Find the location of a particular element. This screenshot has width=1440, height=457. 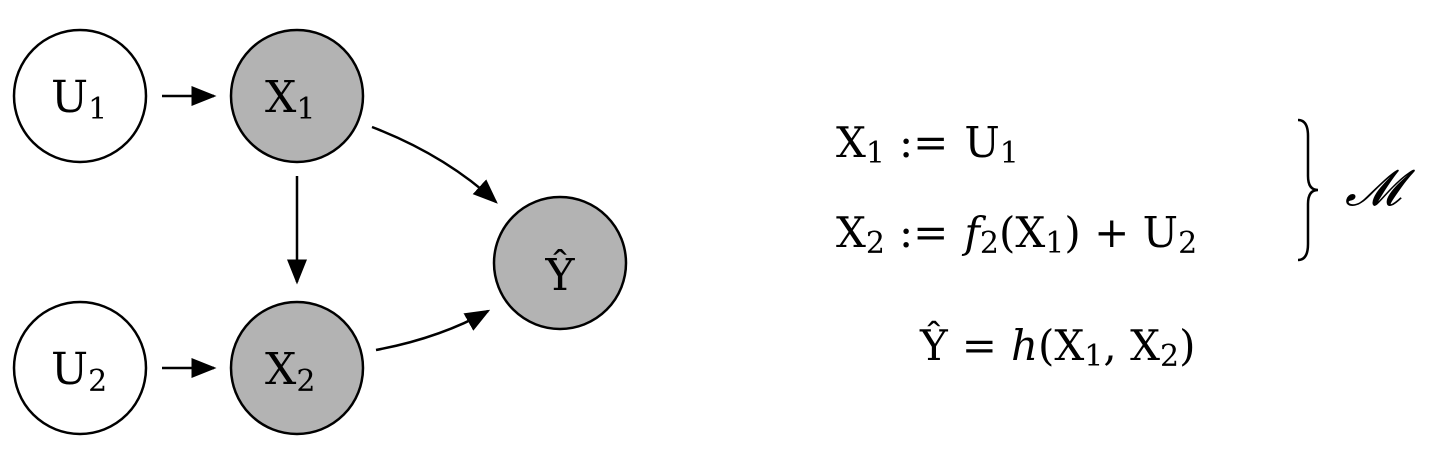

edge-x2-yhat is located at coordinates (433, 330).